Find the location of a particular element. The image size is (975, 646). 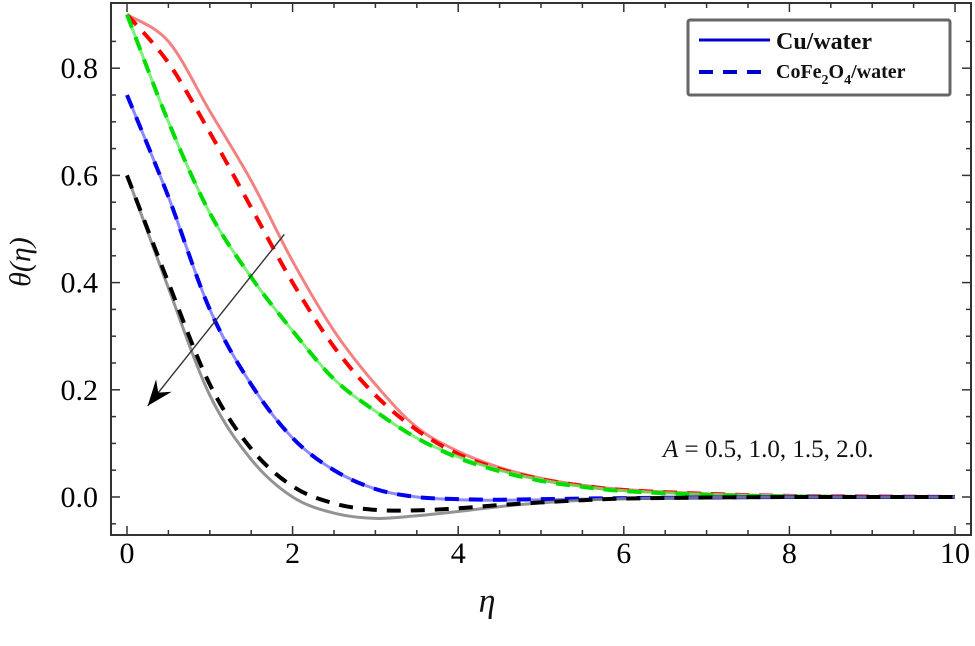

arrow-head-icon is located at coordinates (159, 392).